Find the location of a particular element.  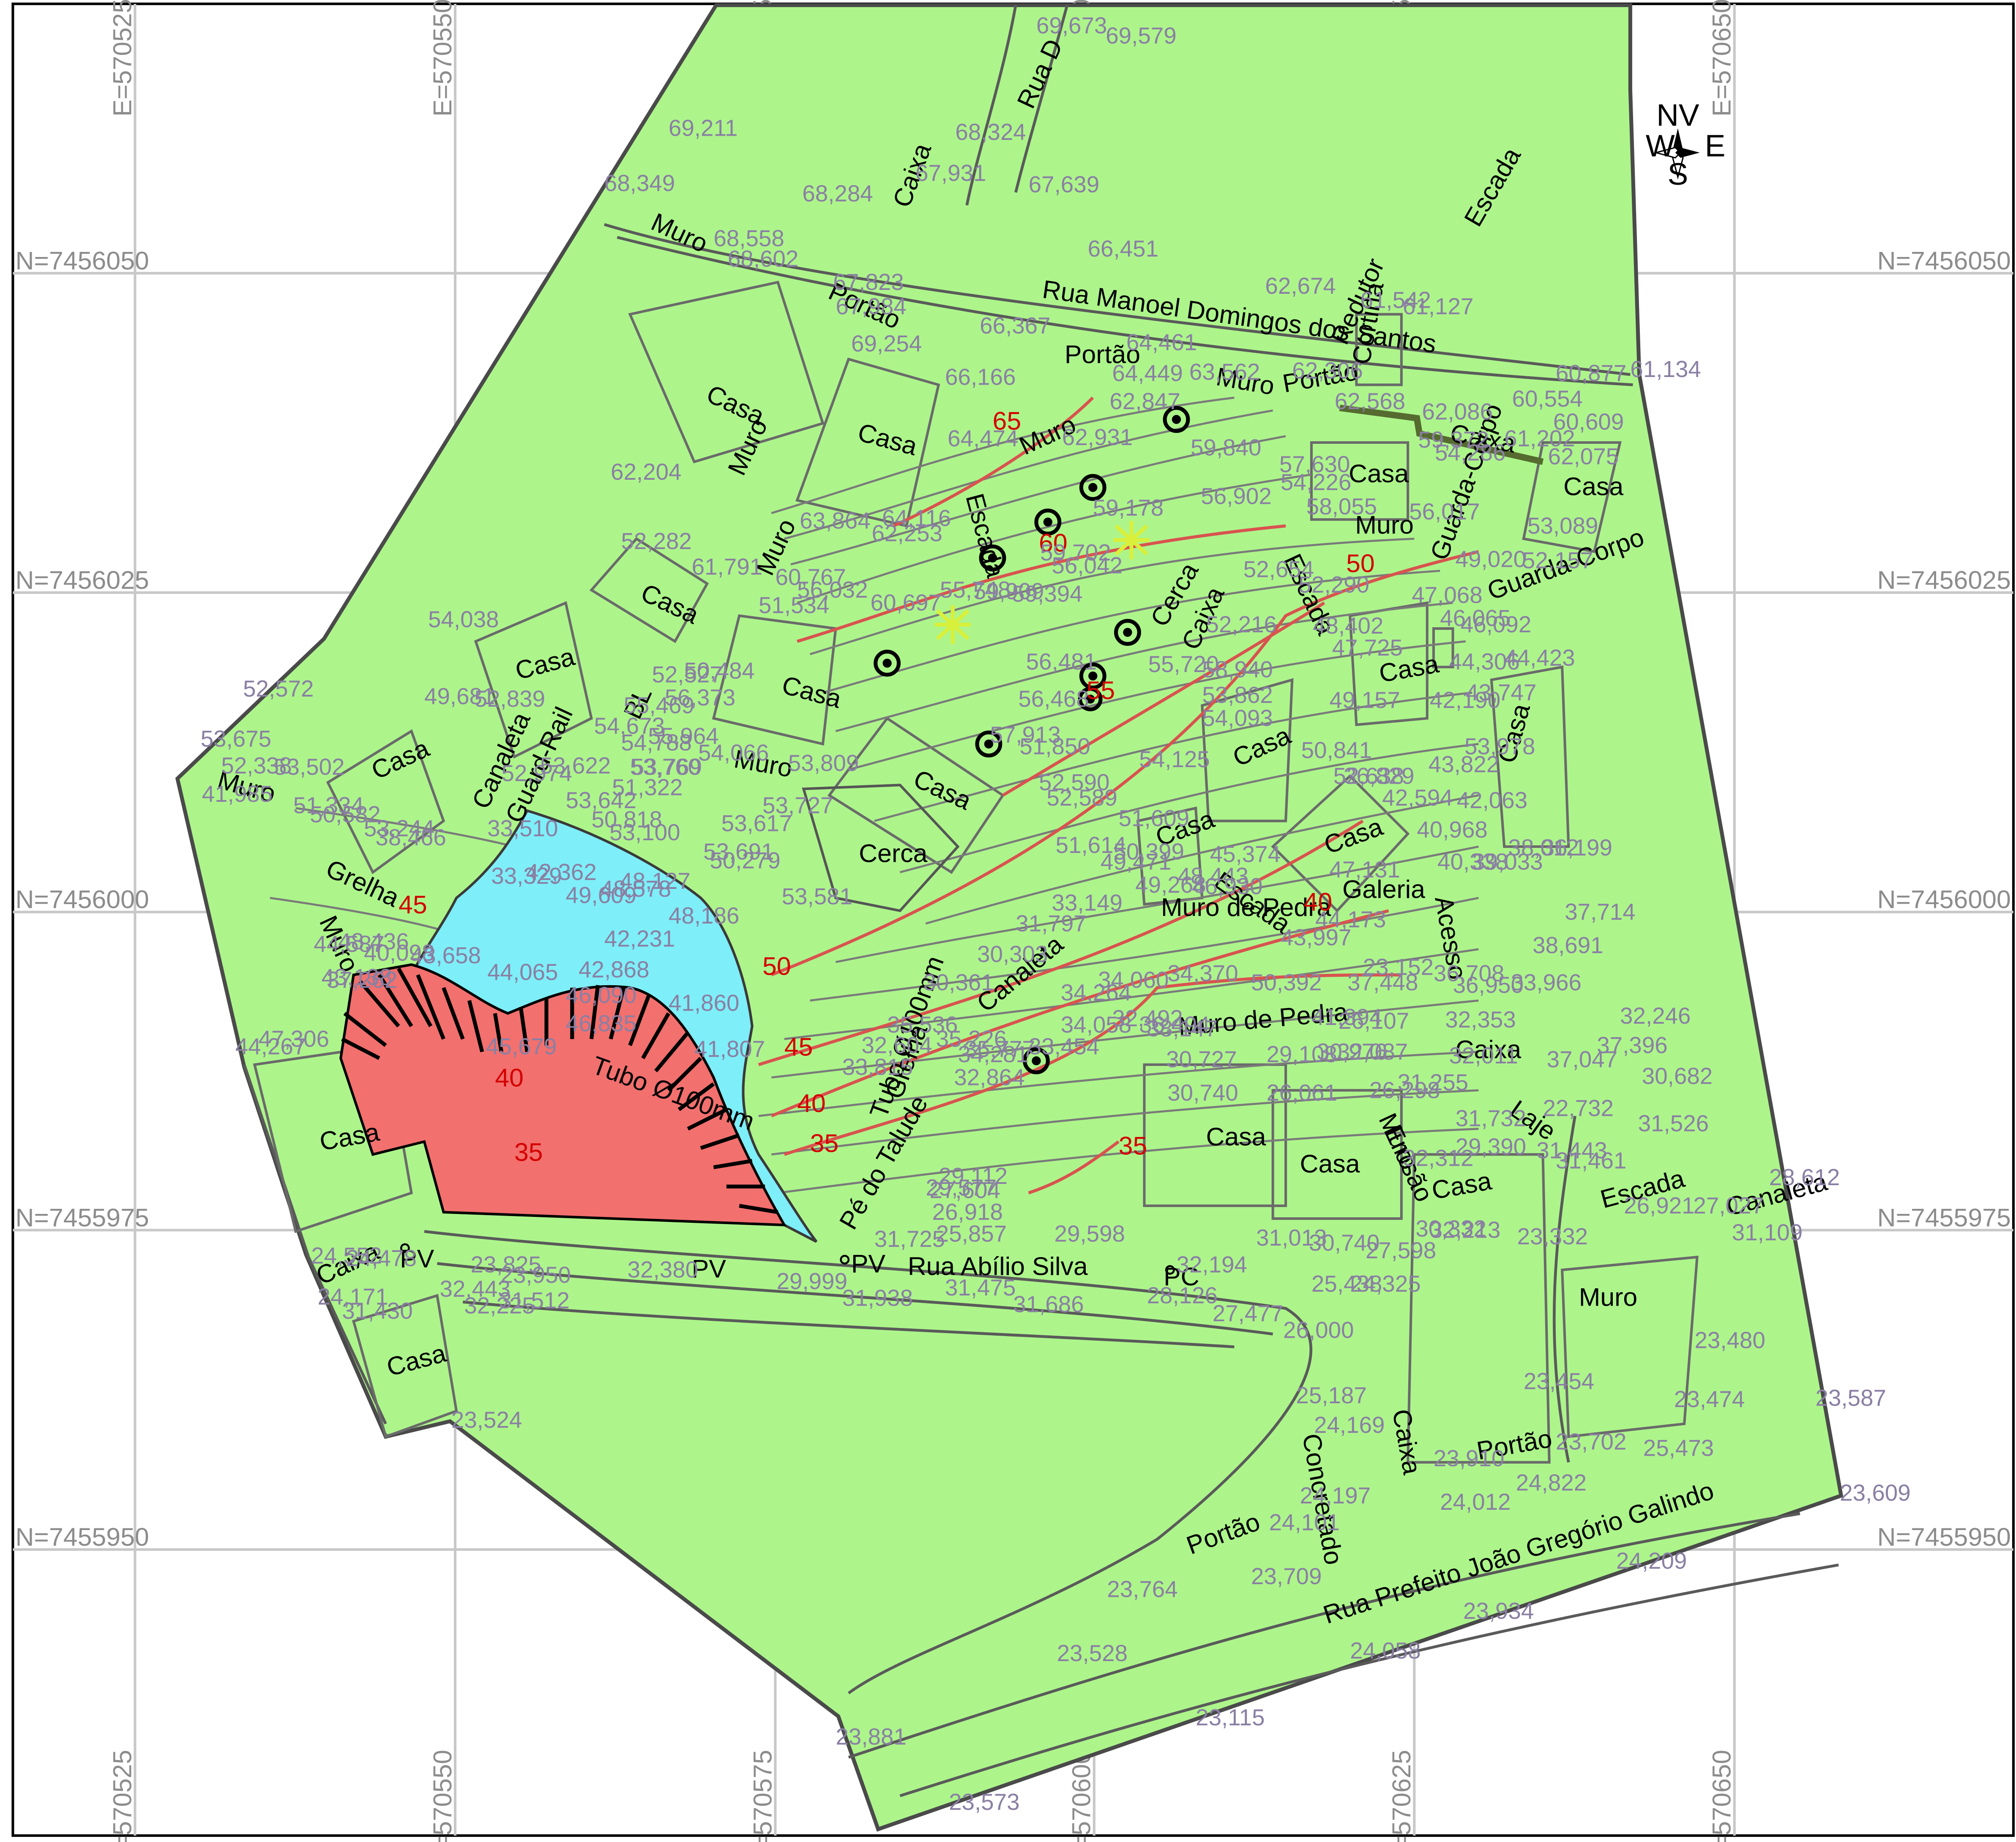

spot-height-label: 30,682 is located at coordinates (1677, 1076).